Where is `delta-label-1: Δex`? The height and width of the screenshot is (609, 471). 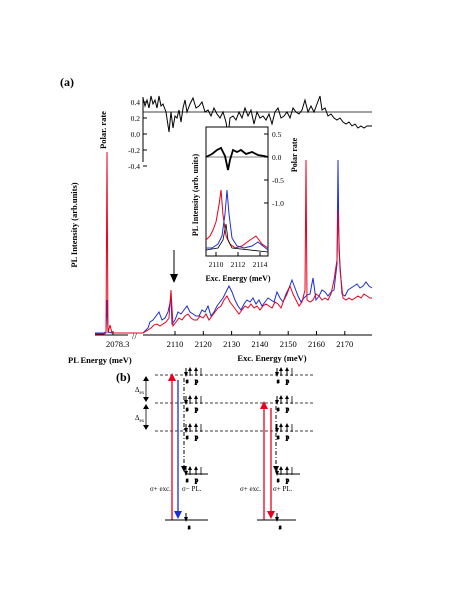
delta-label-1: Δex is located at coordinates (140, 391).